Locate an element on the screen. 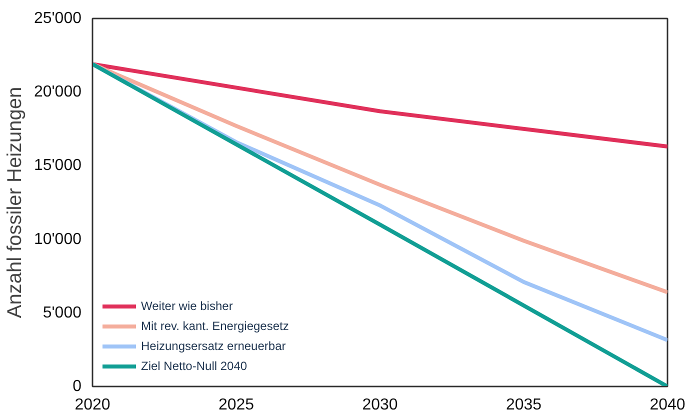 This screenshot has width=689, height=412. y-tick-label: 0 is located at coordinates (77, 386).